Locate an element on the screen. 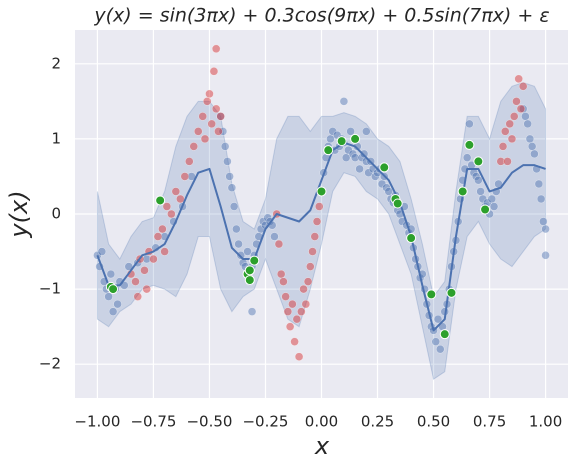 The height and width of the screenshot is (463, 575). x-tick-label: 0.50 is located at coordinates (433, 422).